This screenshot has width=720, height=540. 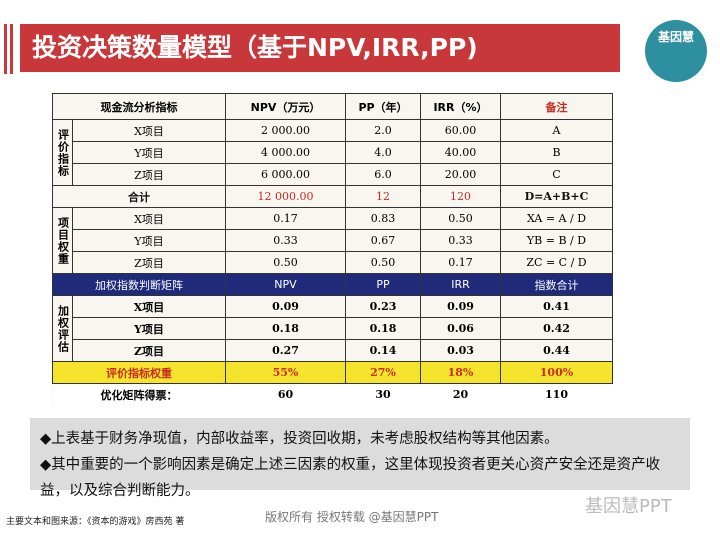 I want to click on table-cell: 55%, so click(x=285, y=372).